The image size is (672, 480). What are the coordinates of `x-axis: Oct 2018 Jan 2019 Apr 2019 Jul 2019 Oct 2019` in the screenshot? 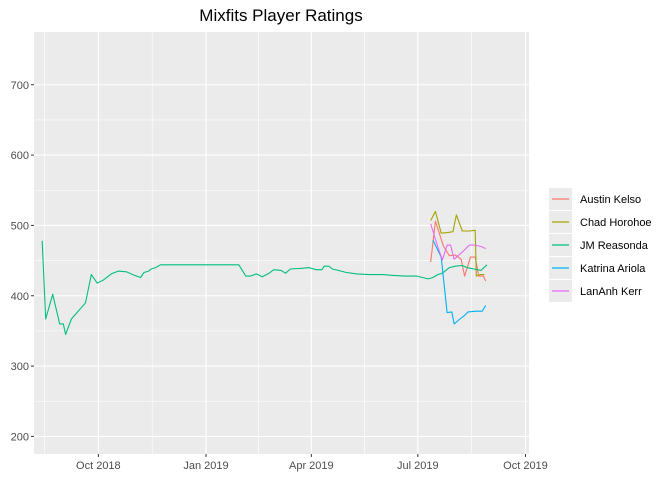 It's located at (312, 463).